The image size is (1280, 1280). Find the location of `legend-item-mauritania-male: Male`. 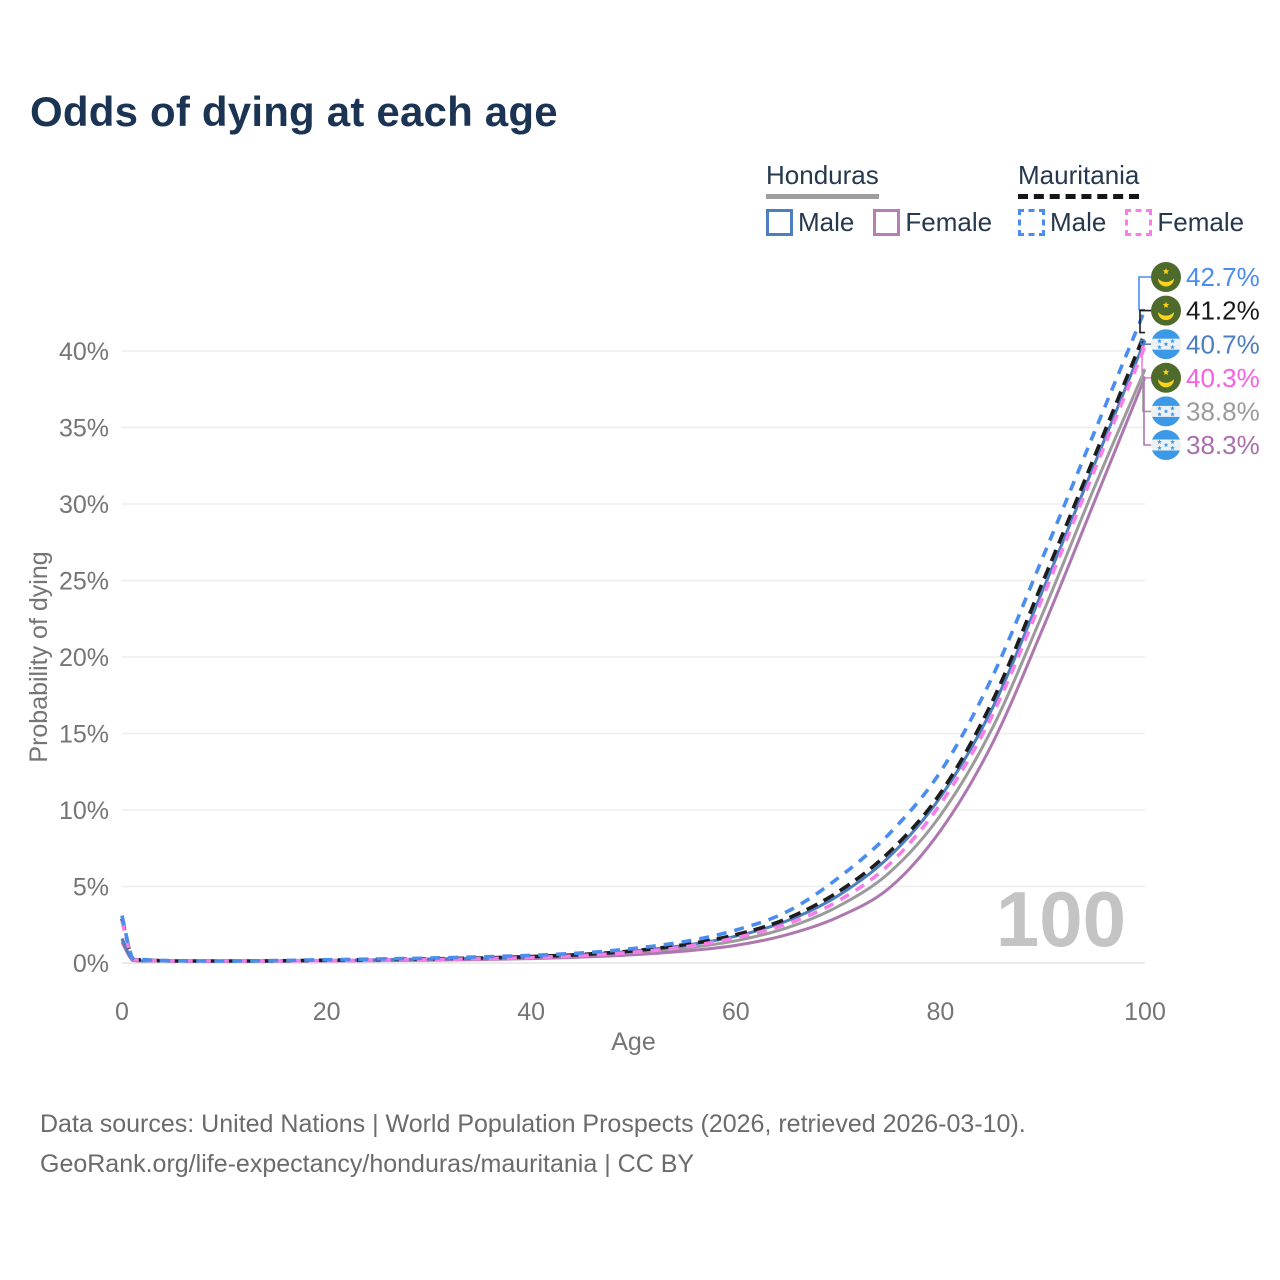

legend-item-mauritania-male: Male is located at coordinates (1062, 222).